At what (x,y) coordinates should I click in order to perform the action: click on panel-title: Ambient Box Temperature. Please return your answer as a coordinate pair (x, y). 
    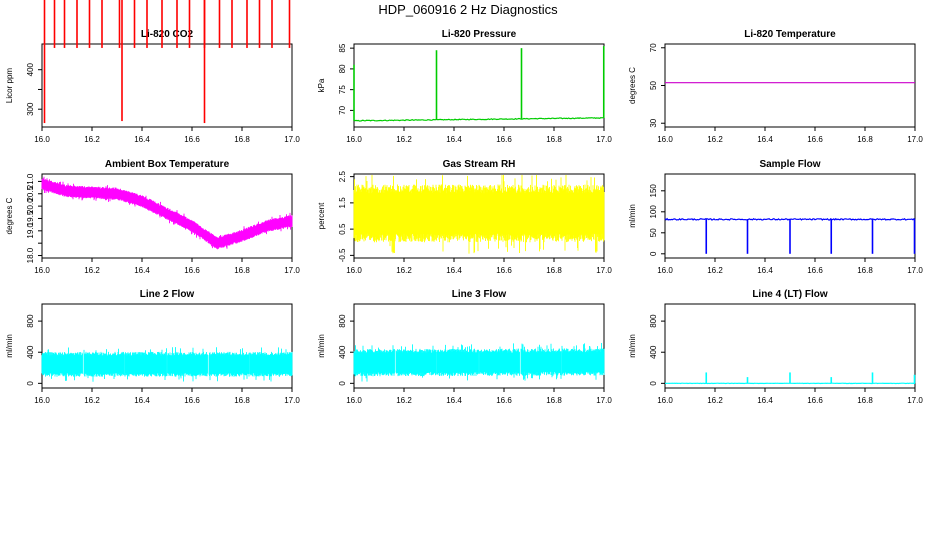
    Looking at the image, I should click on (167, 164).